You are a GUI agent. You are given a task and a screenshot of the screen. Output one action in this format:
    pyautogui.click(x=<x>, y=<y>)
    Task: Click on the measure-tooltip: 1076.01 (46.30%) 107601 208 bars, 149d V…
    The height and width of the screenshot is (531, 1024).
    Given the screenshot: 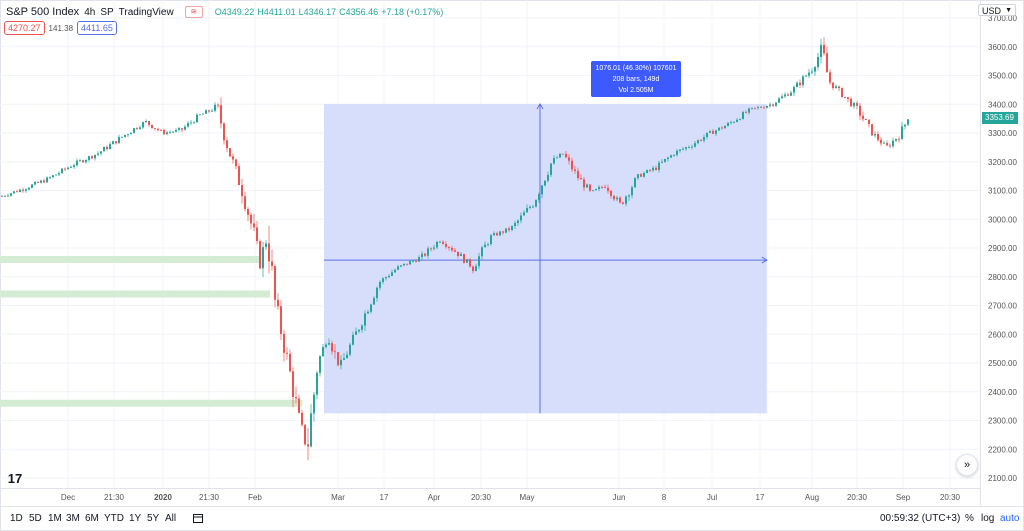 What is the action you would take?
    pyautogui.click(x=636, y=79)
    